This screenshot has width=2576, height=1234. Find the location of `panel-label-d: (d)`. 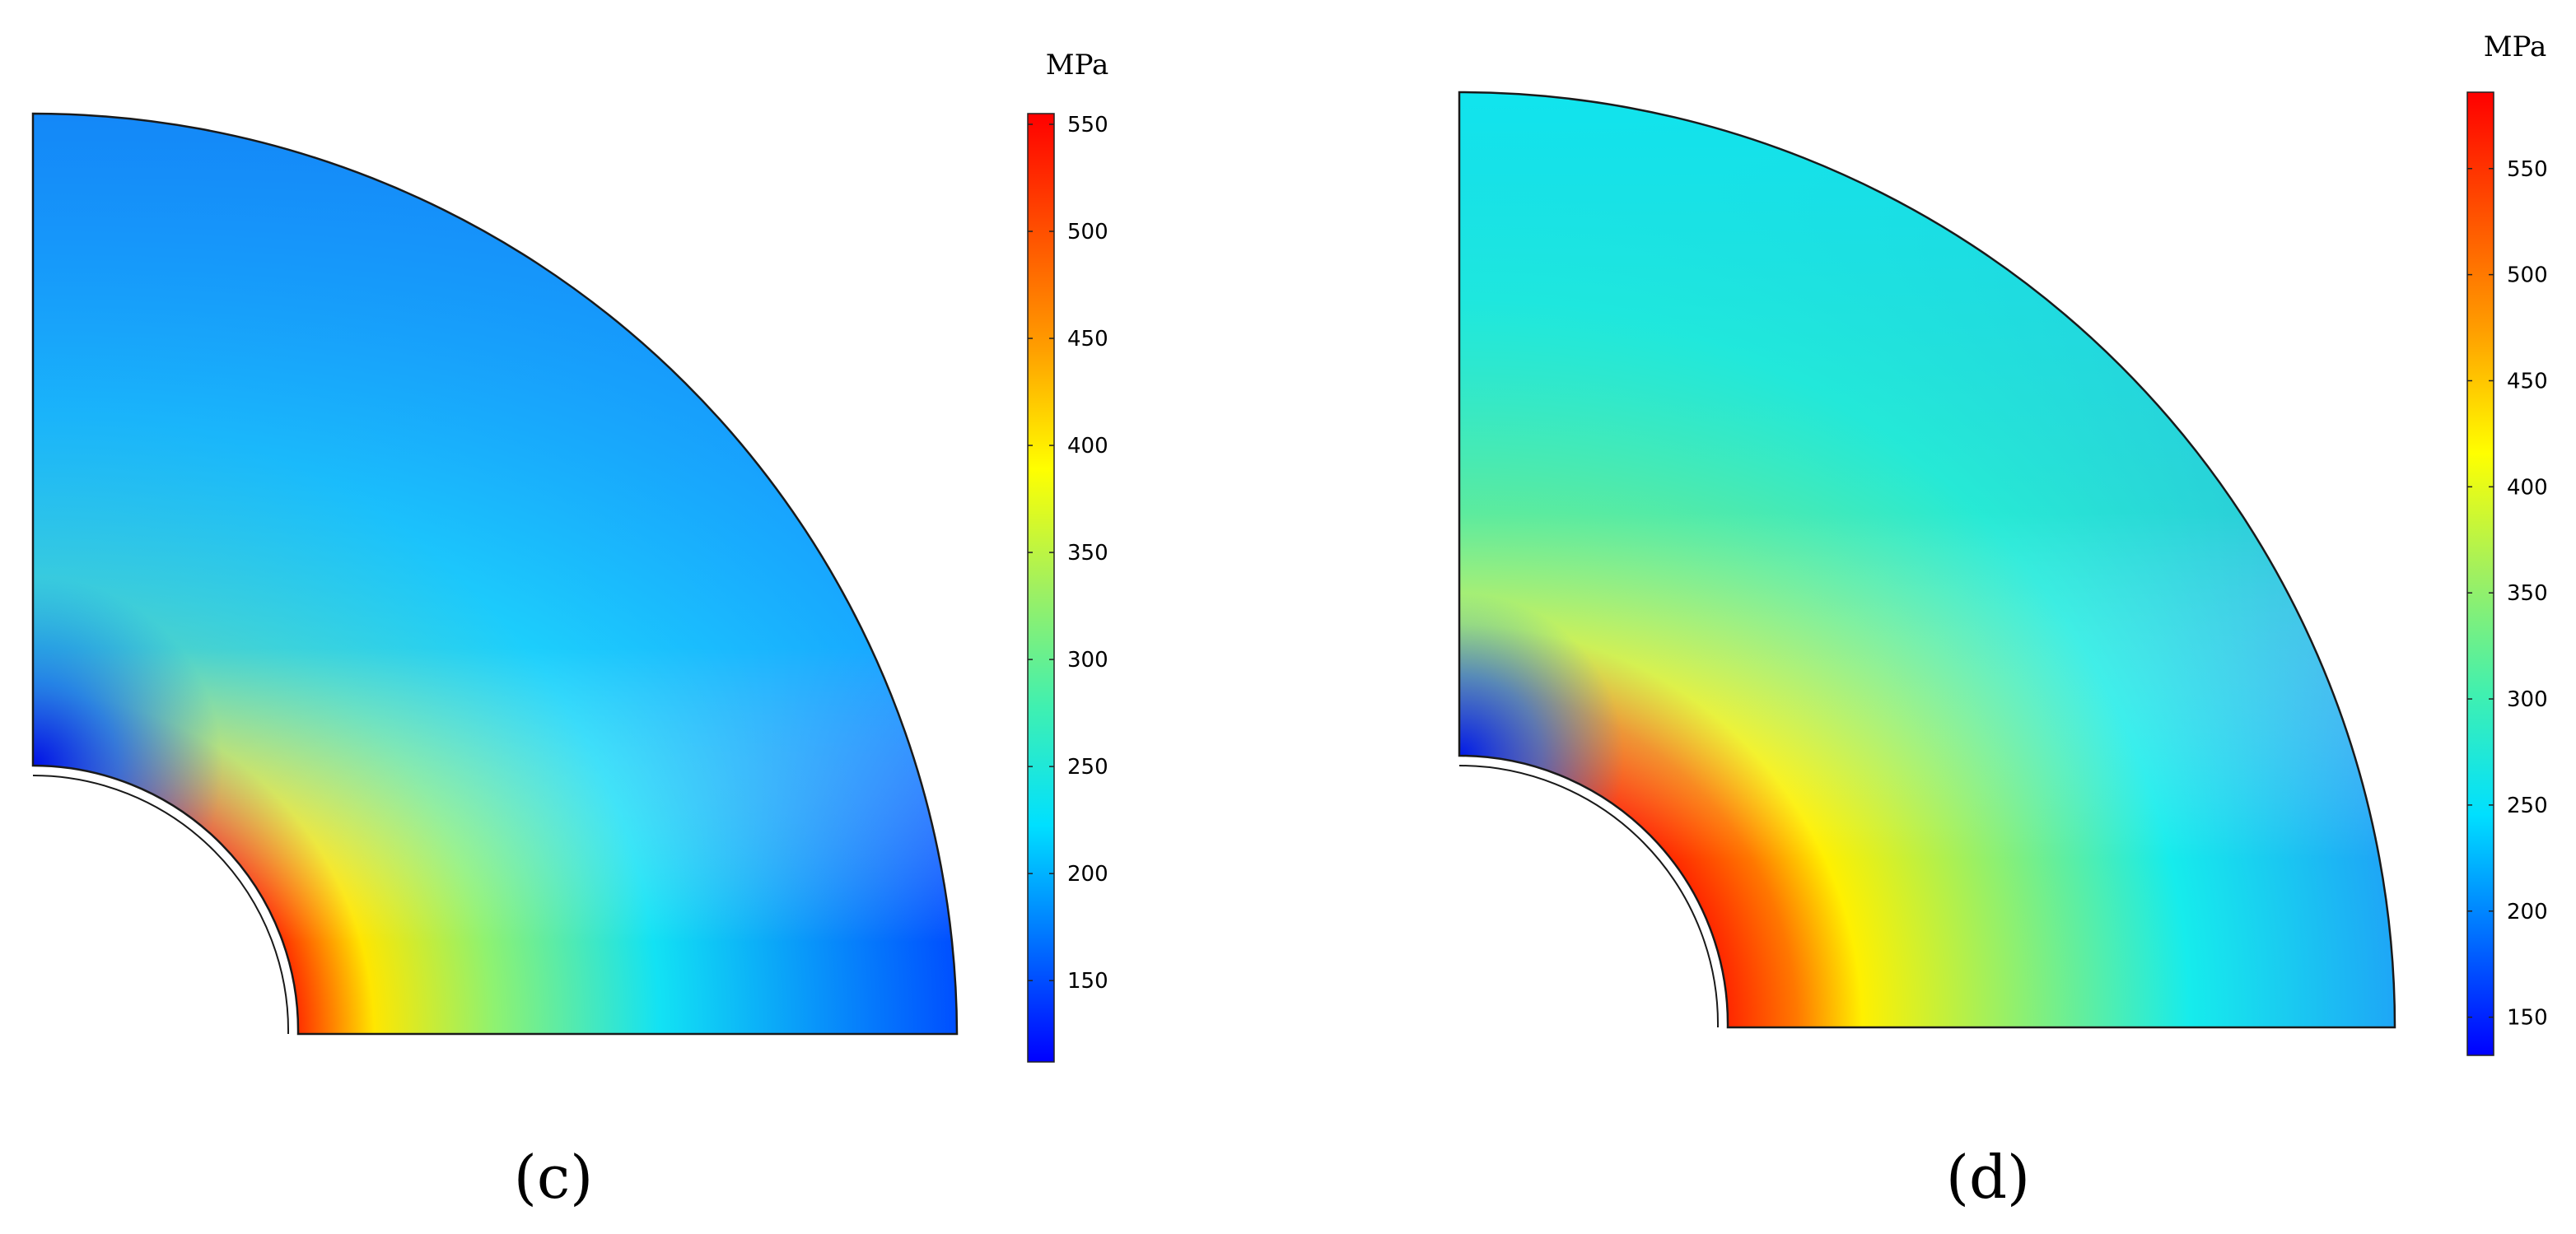

panel-label-d: (d) is located at coordinates (1988, 1178).